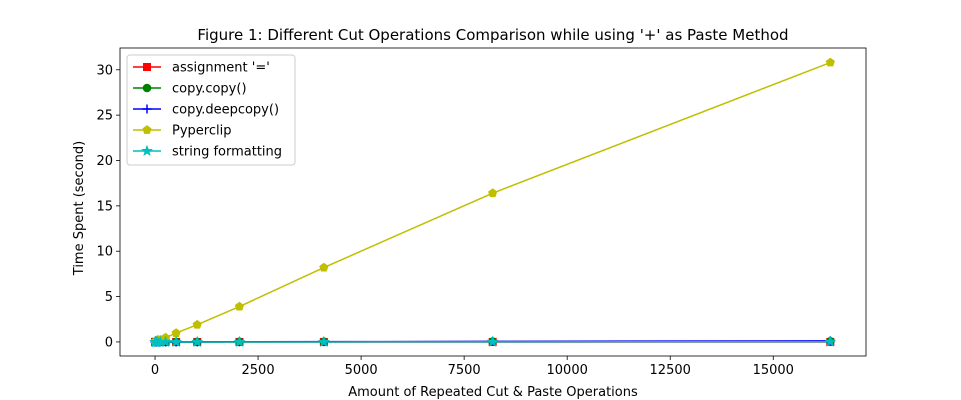  Describe the element at coordinates (155, 370) in the screenshot. I see `x-tick-label: 0` at that location.